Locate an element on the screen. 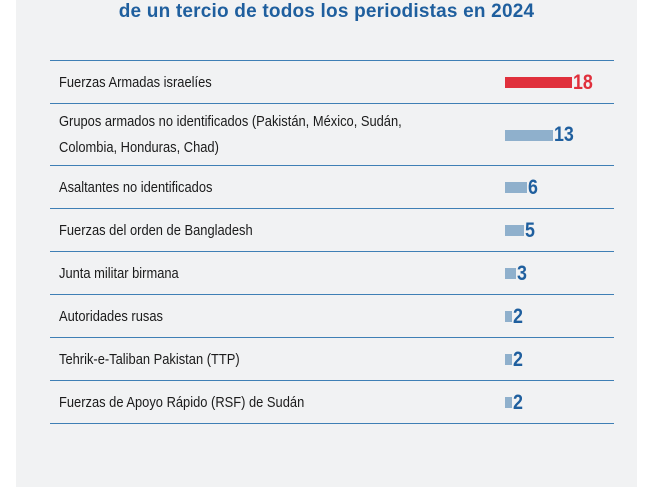 This screenshot has height=487, width=650. category-label: Asaltantes no identificados is located at coordinates (136, 187).